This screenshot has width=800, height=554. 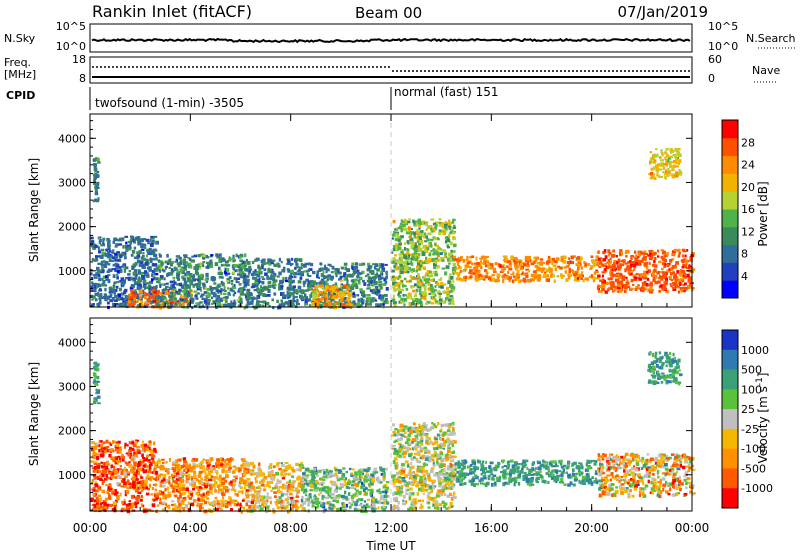 What do you see at coordinates (391, 38) in the screenshot?
I see `noise-panel-frame` at bounding box center [391, 38].